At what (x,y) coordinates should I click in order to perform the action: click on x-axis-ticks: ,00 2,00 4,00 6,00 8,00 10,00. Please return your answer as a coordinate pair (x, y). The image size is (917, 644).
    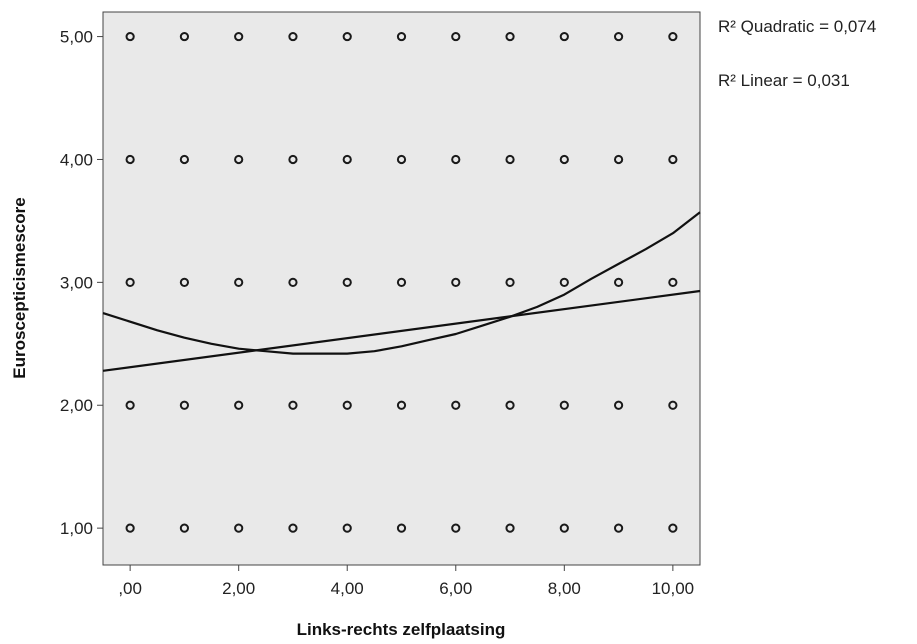
    Looking at the image, I should click on (406, 581).